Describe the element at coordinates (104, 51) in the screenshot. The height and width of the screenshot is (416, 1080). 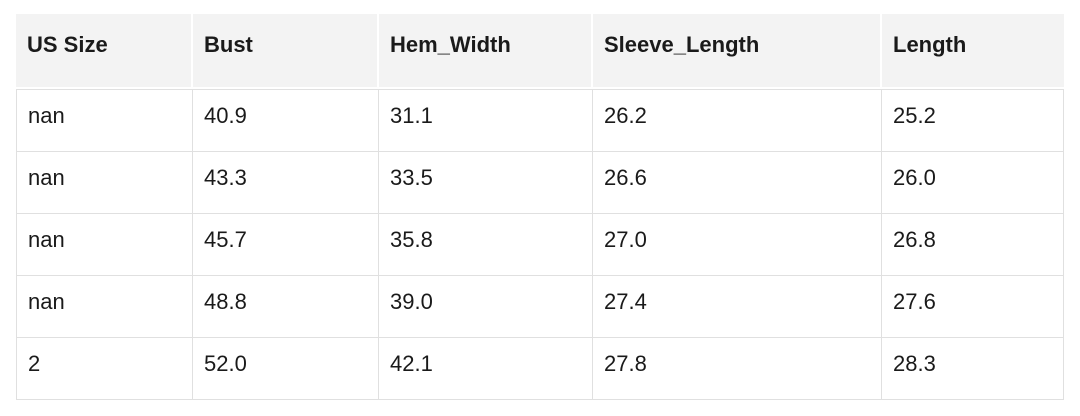
I see `column-header-us-size: US Size` at that location.